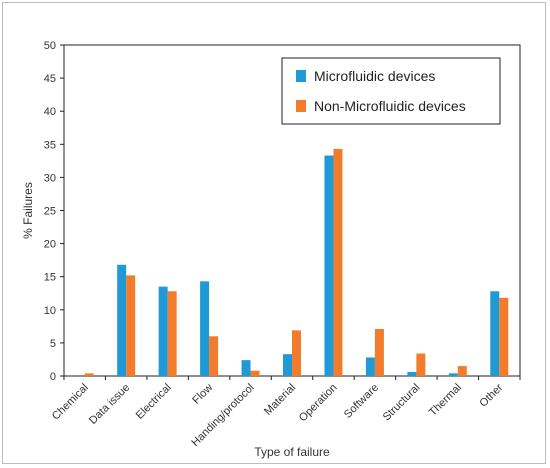 The width and height of the screenshot is (550, 468). What do you see at coordinates (154, 402) in the screenshot?
I see `x-tick-label: Electrical` at bounding box center [154, 402].